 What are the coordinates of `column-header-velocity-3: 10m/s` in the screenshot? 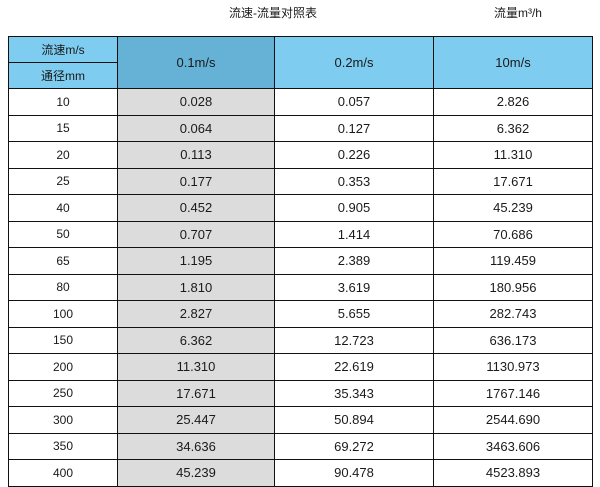 It's located at (513, 62).